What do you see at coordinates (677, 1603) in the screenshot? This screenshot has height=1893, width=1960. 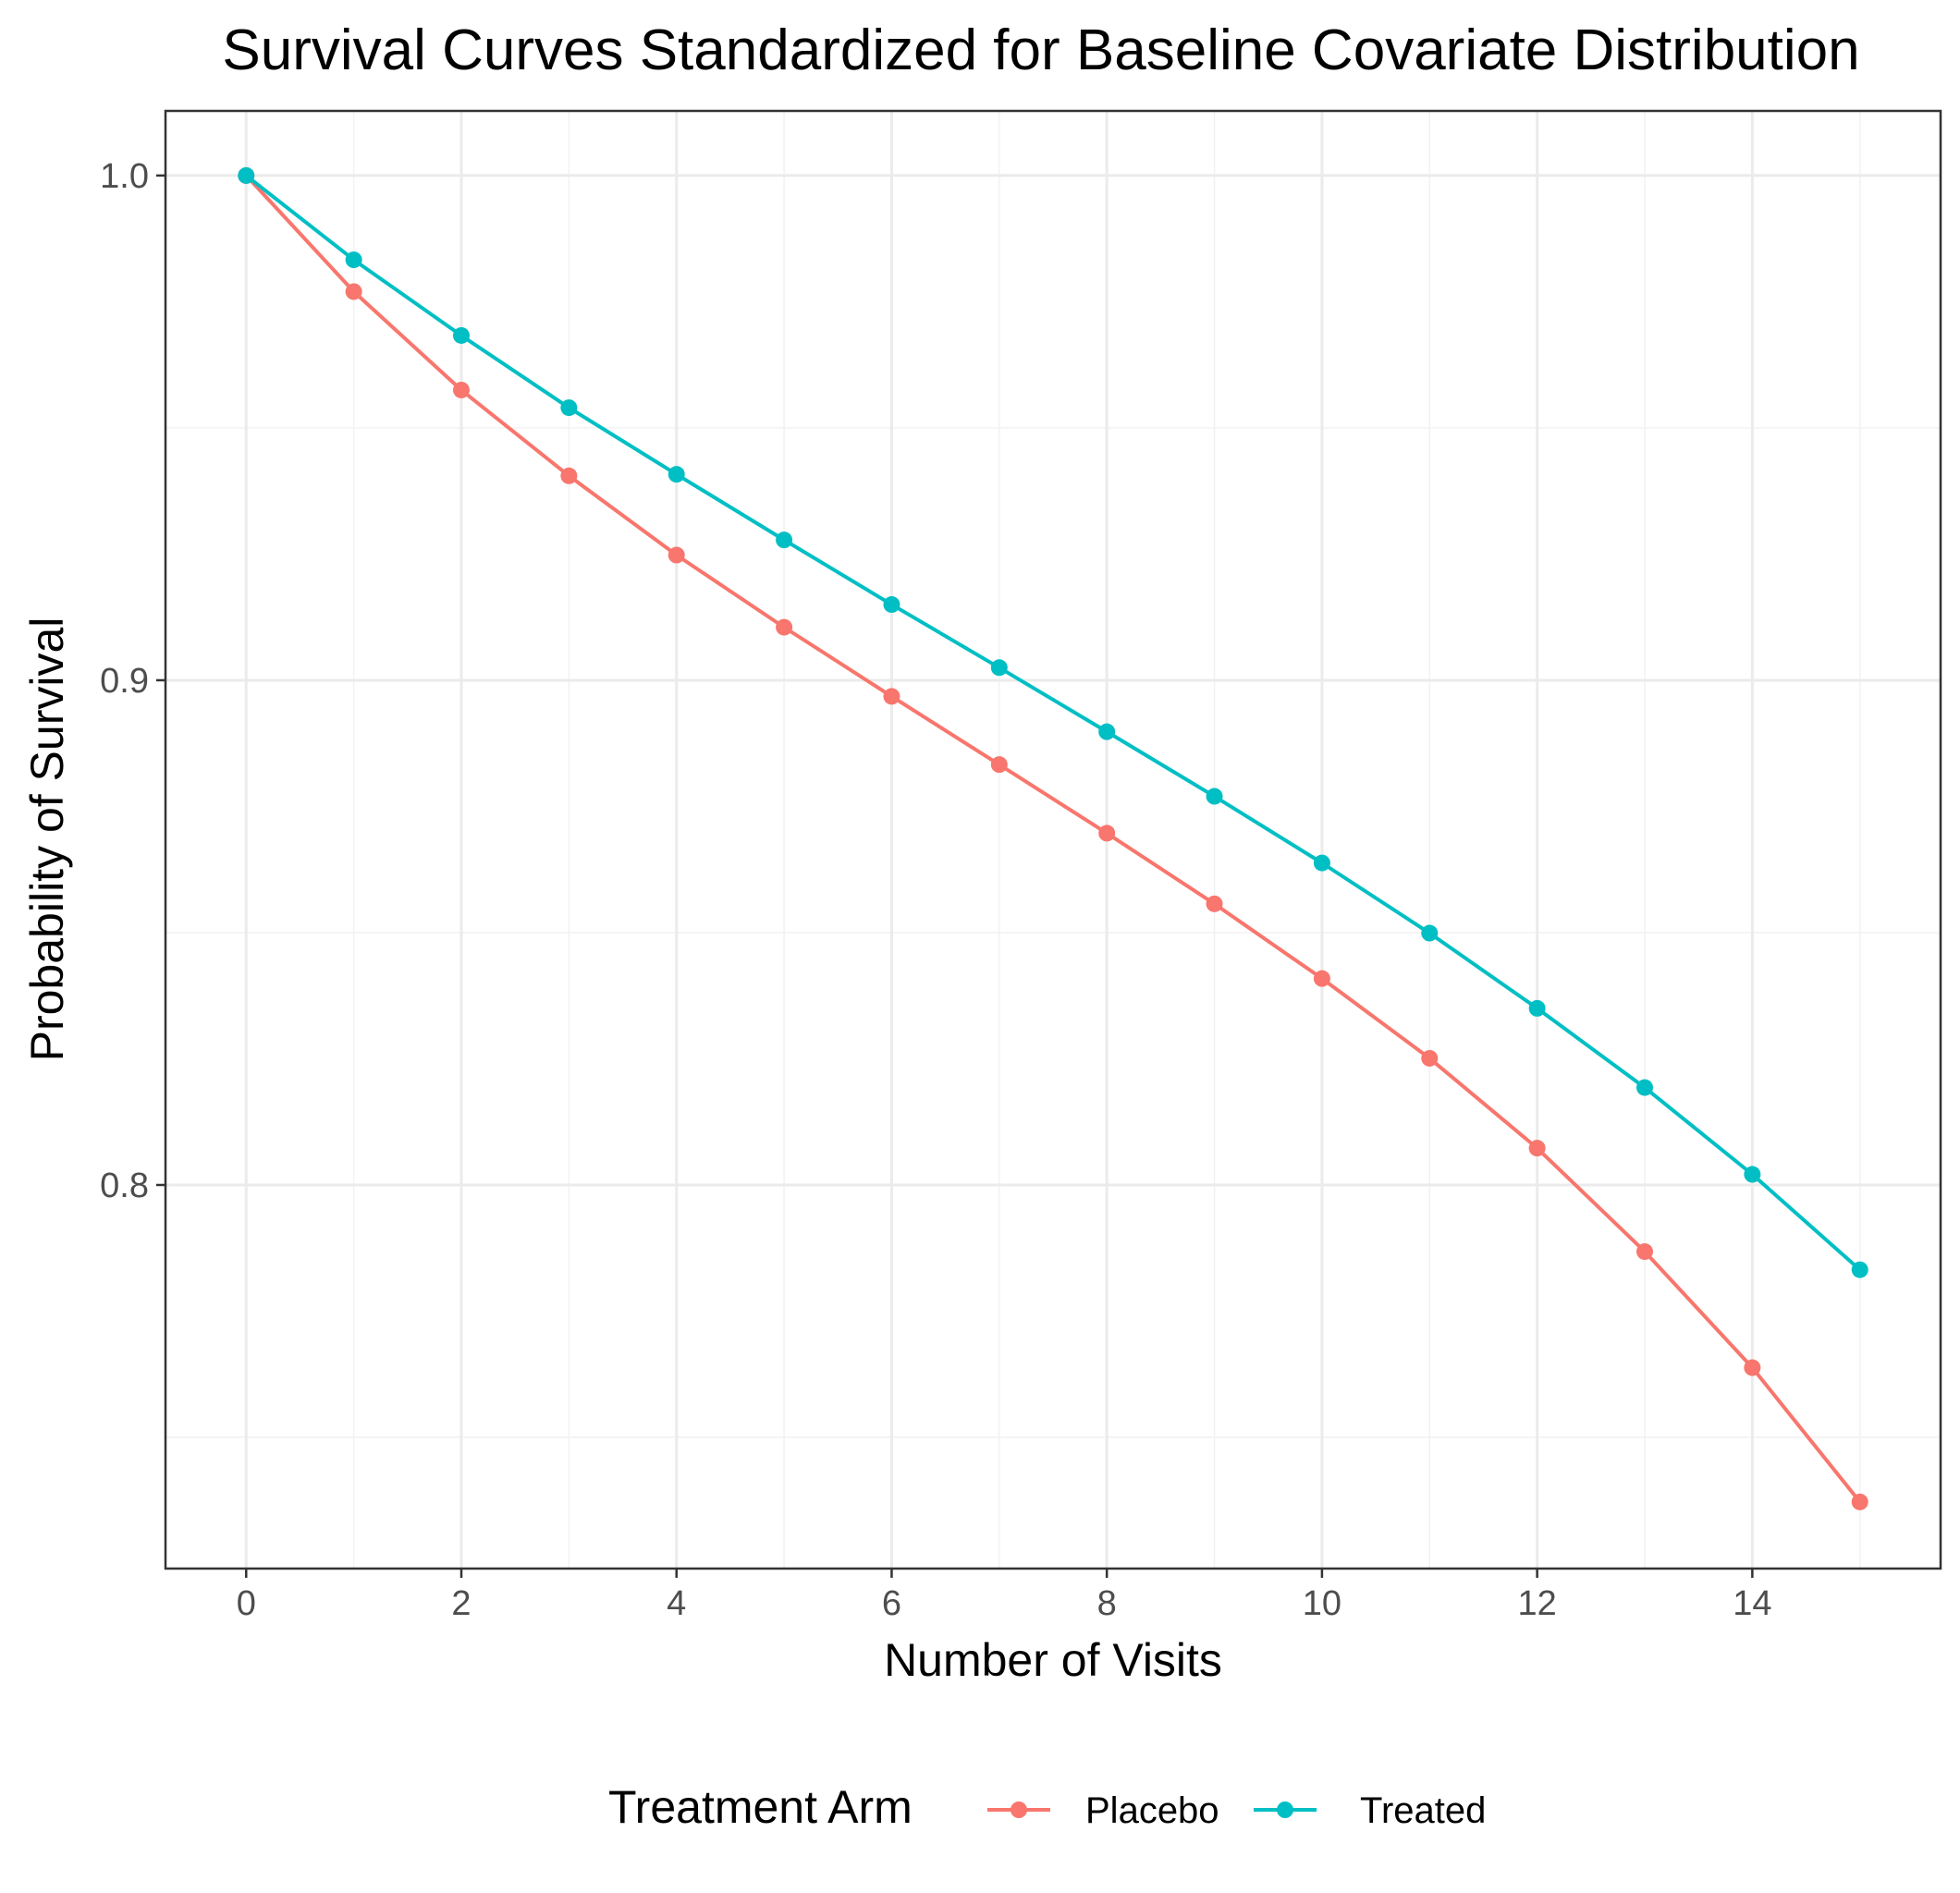 I see `x-tick-label: 4` at bounding box center [677, 1603].